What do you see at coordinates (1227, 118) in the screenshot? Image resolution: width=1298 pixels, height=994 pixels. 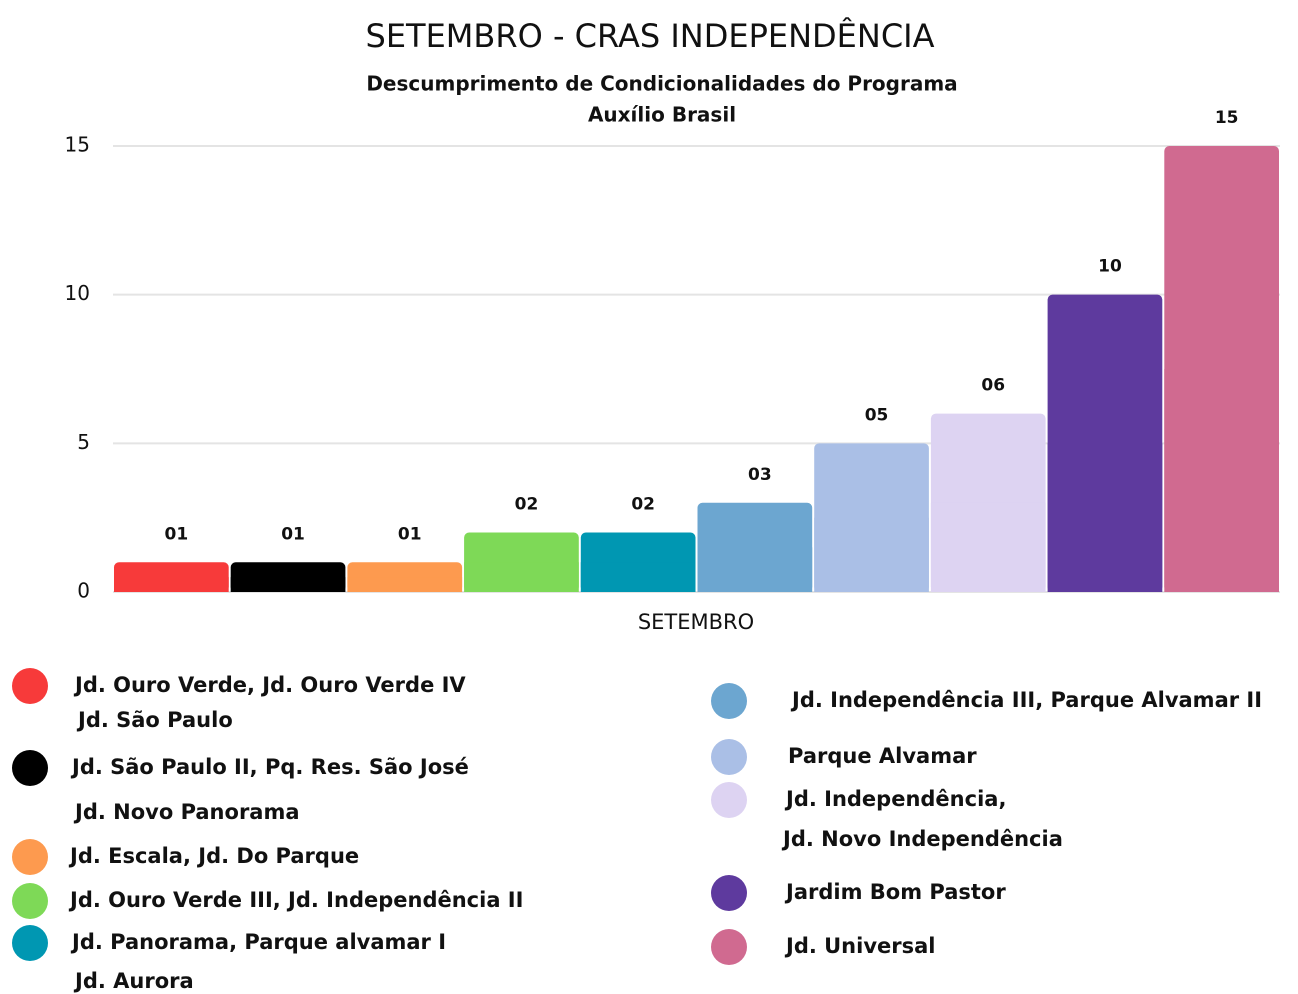 I see `value-label: 15` at bounding box center [1227, 118].